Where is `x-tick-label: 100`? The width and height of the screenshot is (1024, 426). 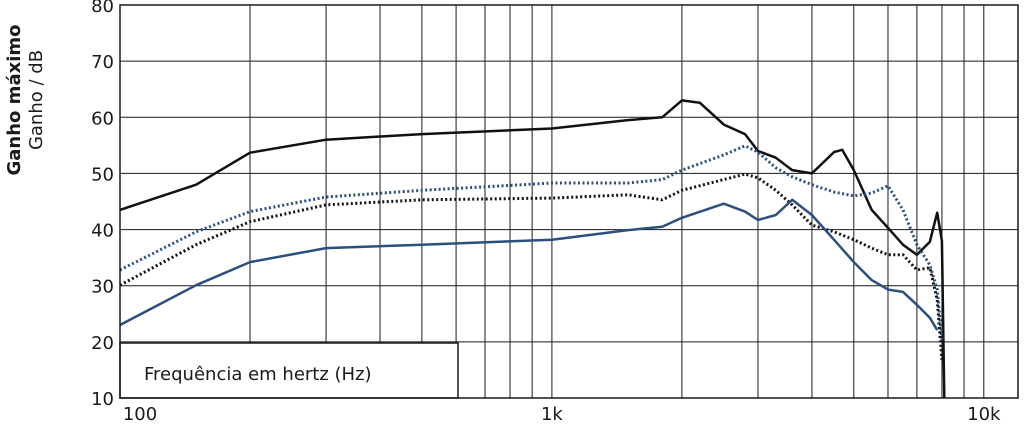 x-tick-label: 100 is located at coordinates (140, 414).